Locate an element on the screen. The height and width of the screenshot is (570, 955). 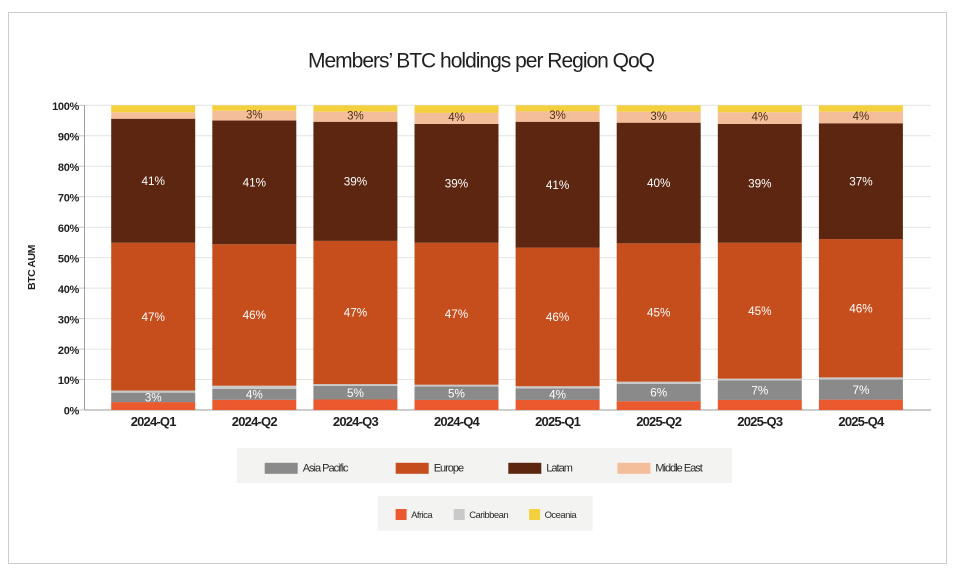
svg-text: 80% is located at coordinates (69, 168).